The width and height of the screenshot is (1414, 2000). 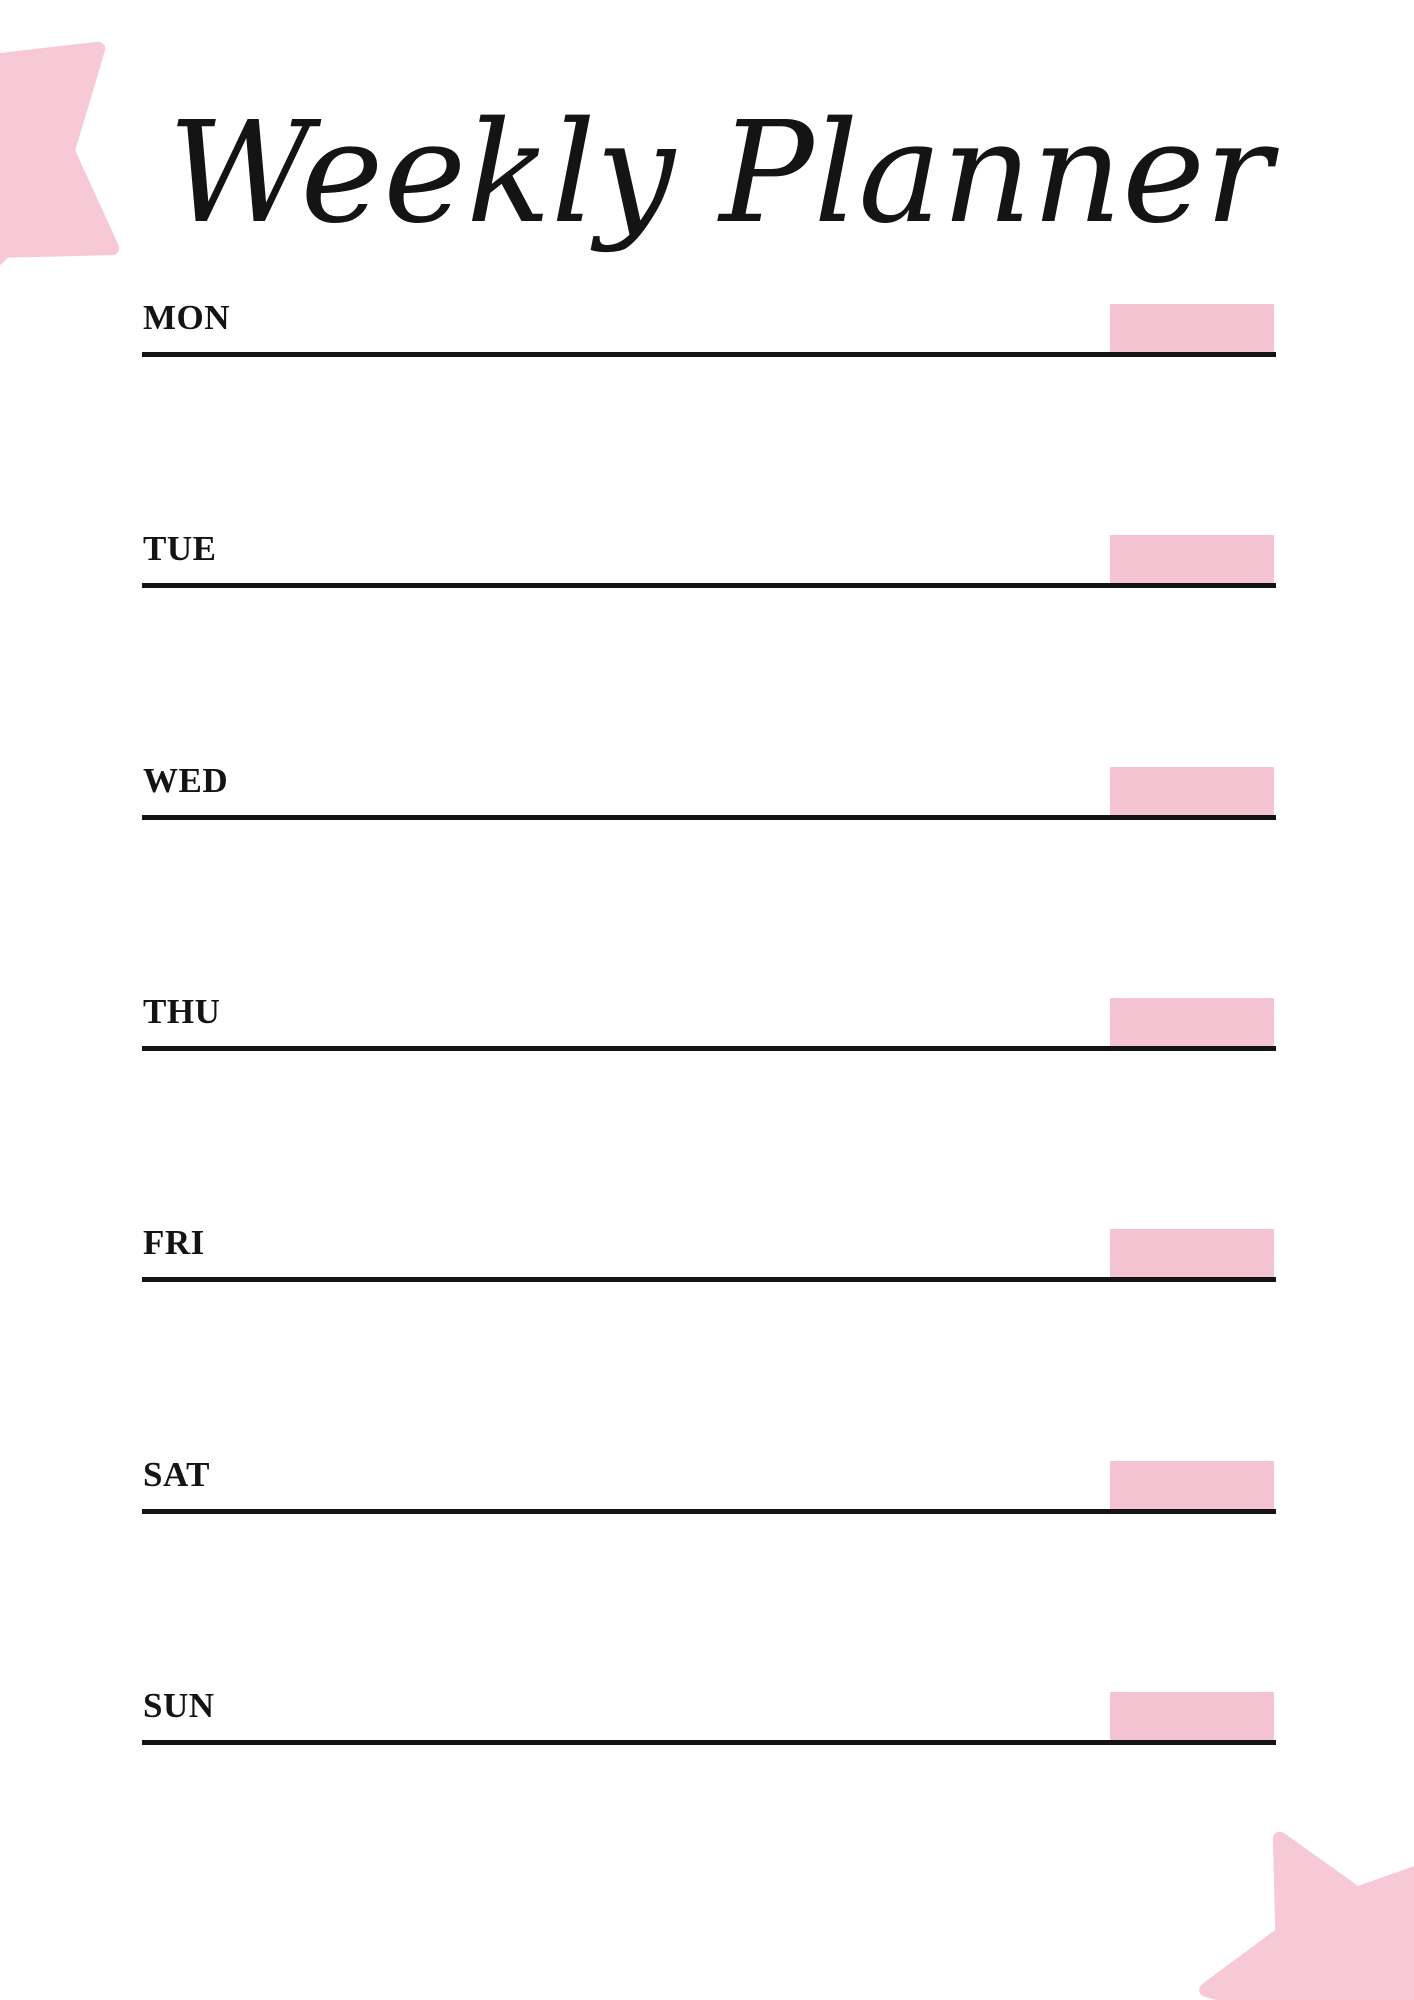 I want to click on day-row-sun: SUN, so click(x=709, y=1715).